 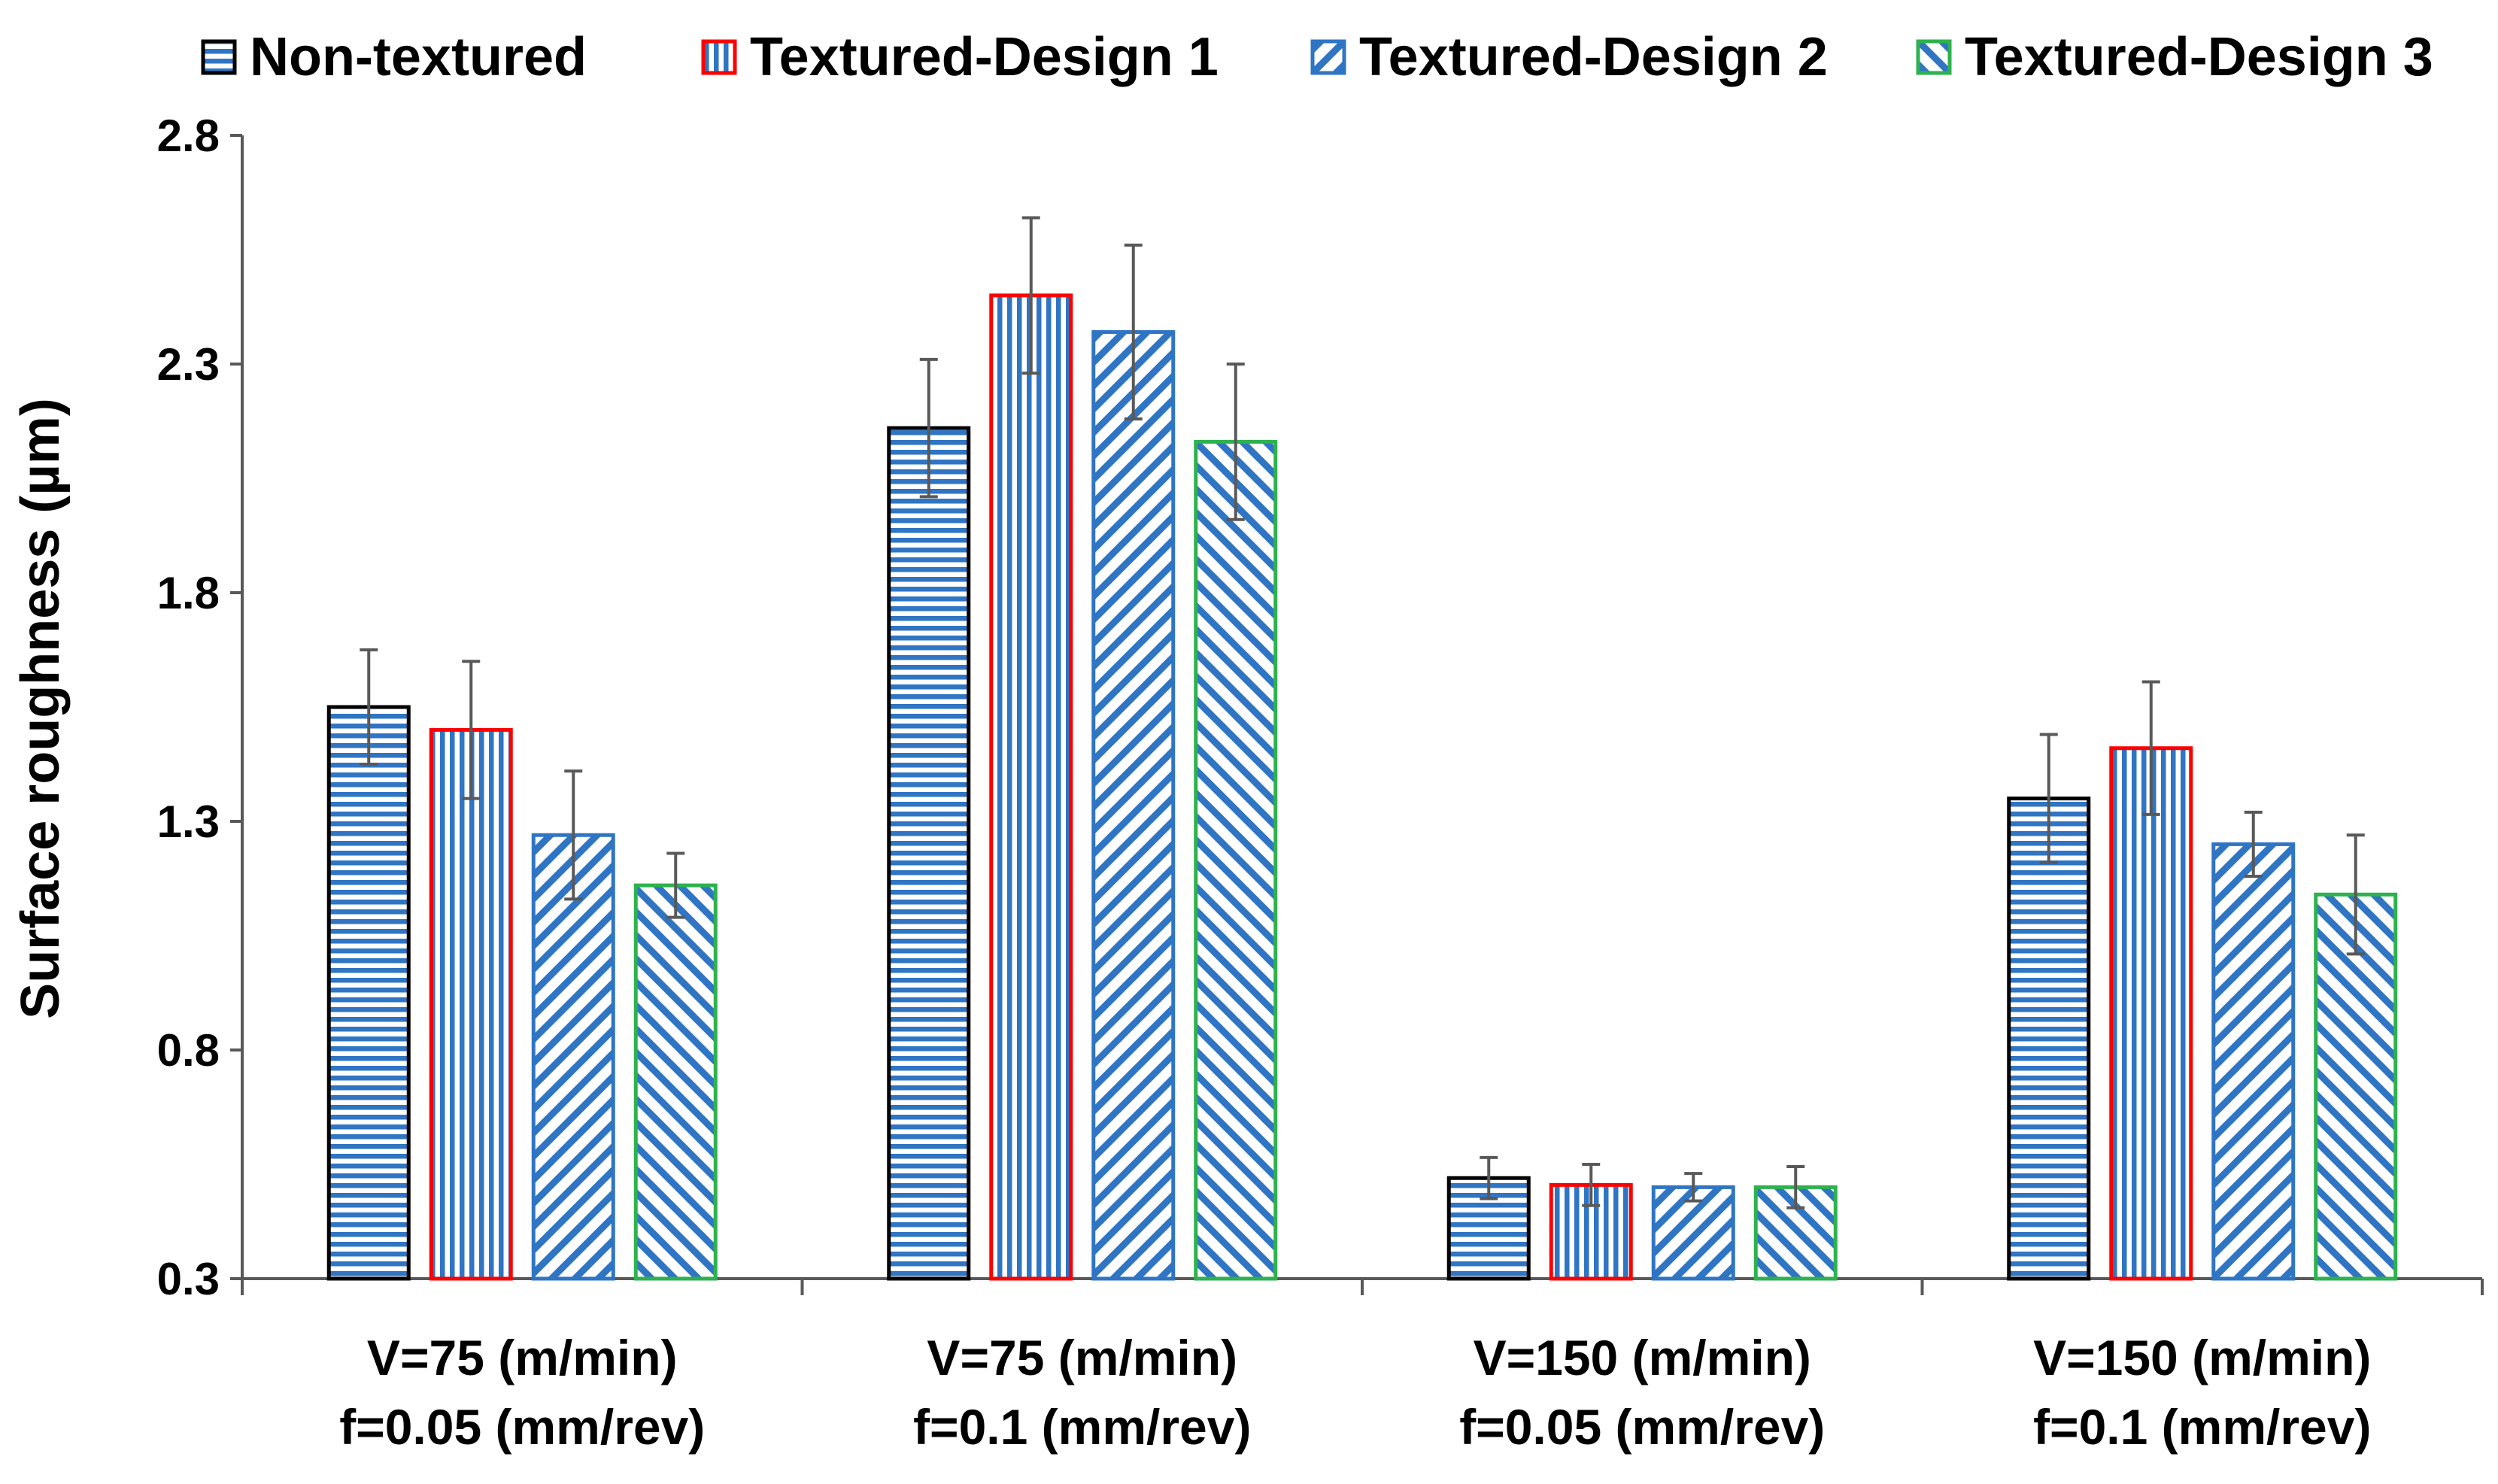 I want to click on y-axis-label-group: Surface roughness (µm), so click(x=41, y=708).